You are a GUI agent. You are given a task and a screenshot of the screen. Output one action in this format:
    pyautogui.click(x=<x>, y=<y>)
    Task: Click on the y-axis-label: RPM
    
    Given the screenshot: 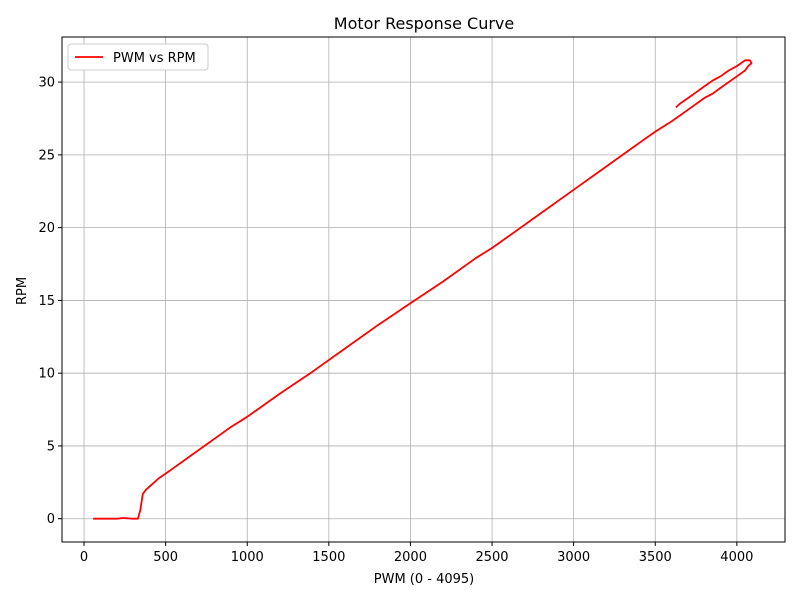 What is the action you would take?
    pyautogui.click(x=22, y=291)
    